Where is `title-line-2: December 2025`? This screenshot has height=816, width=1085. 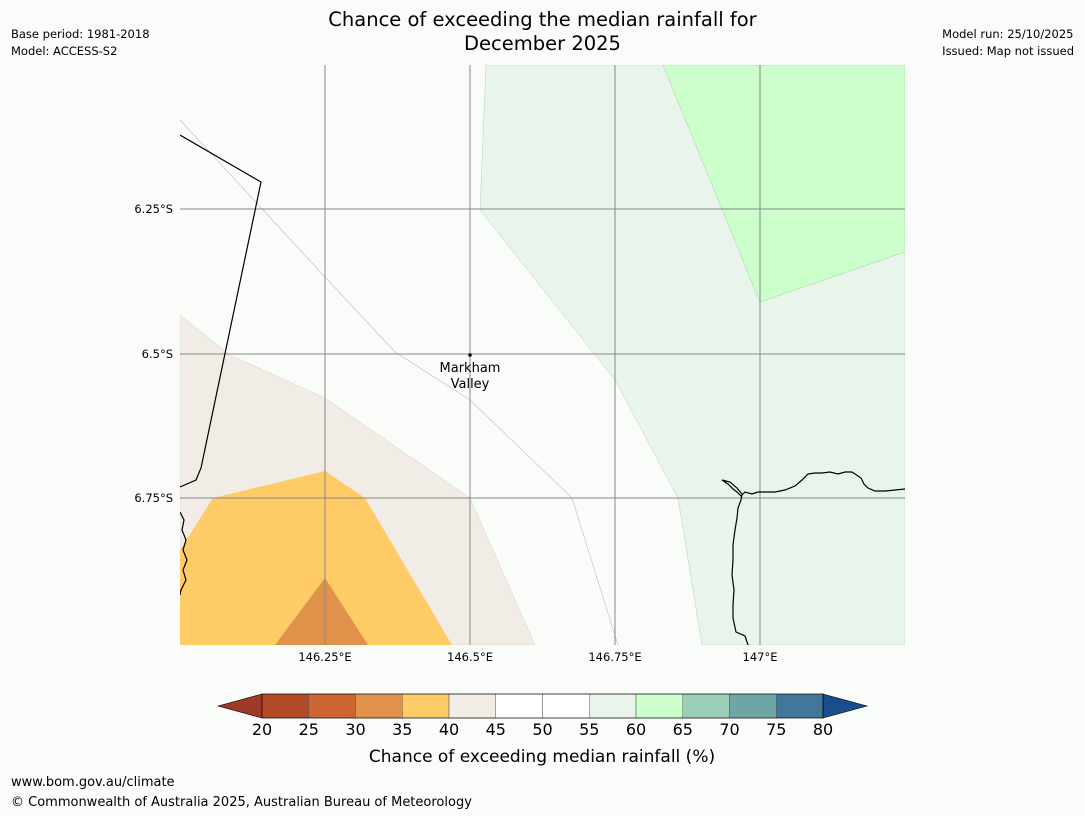
title-line-2: December 2025 is located at coordinates (542, 43).